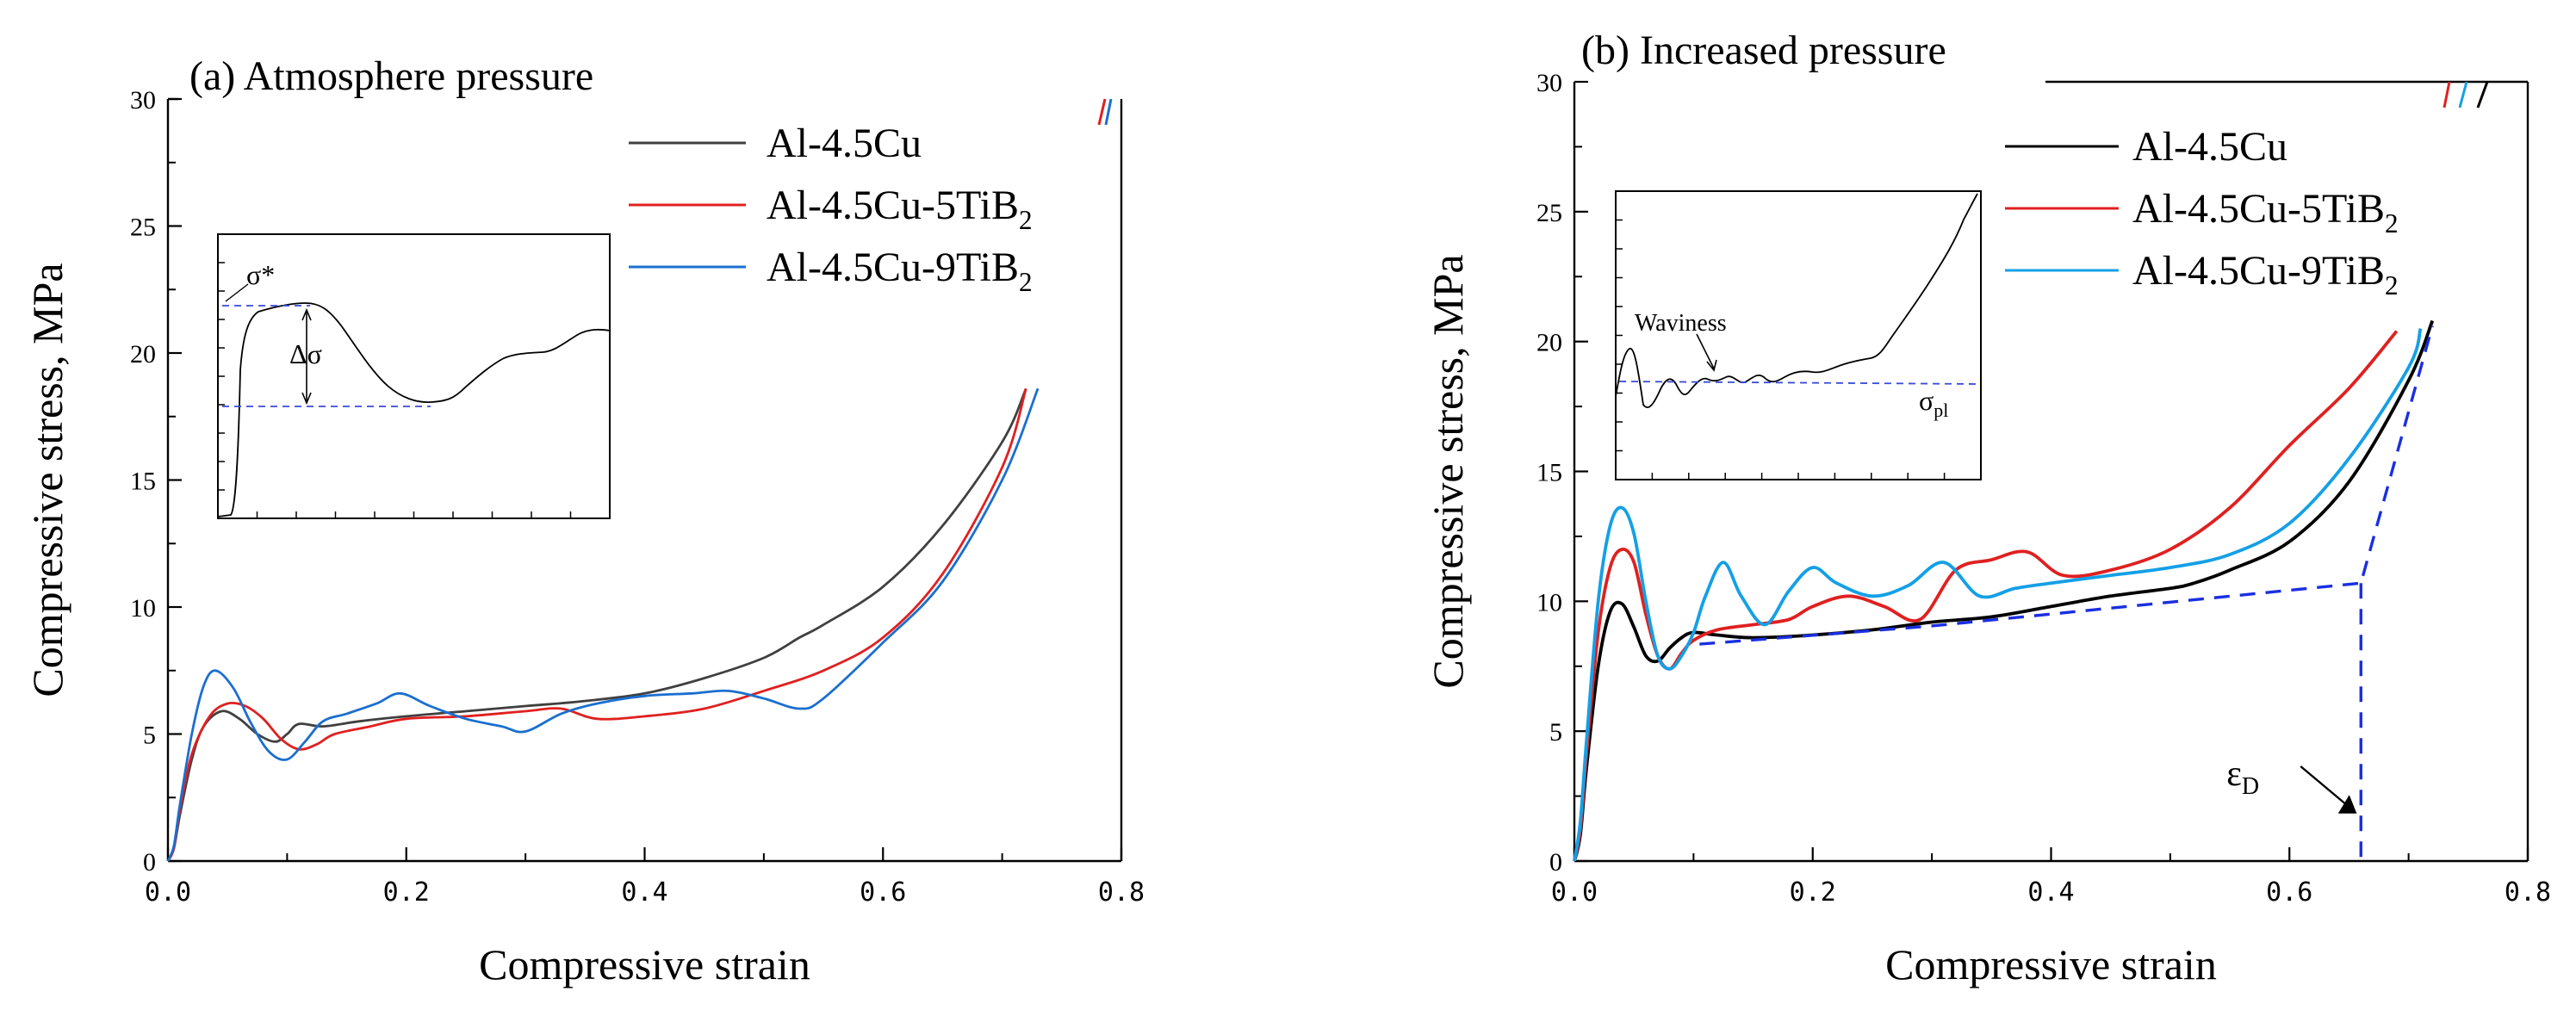  I want to click on panel-a-y-tick-label: 15, so click(143, 482).